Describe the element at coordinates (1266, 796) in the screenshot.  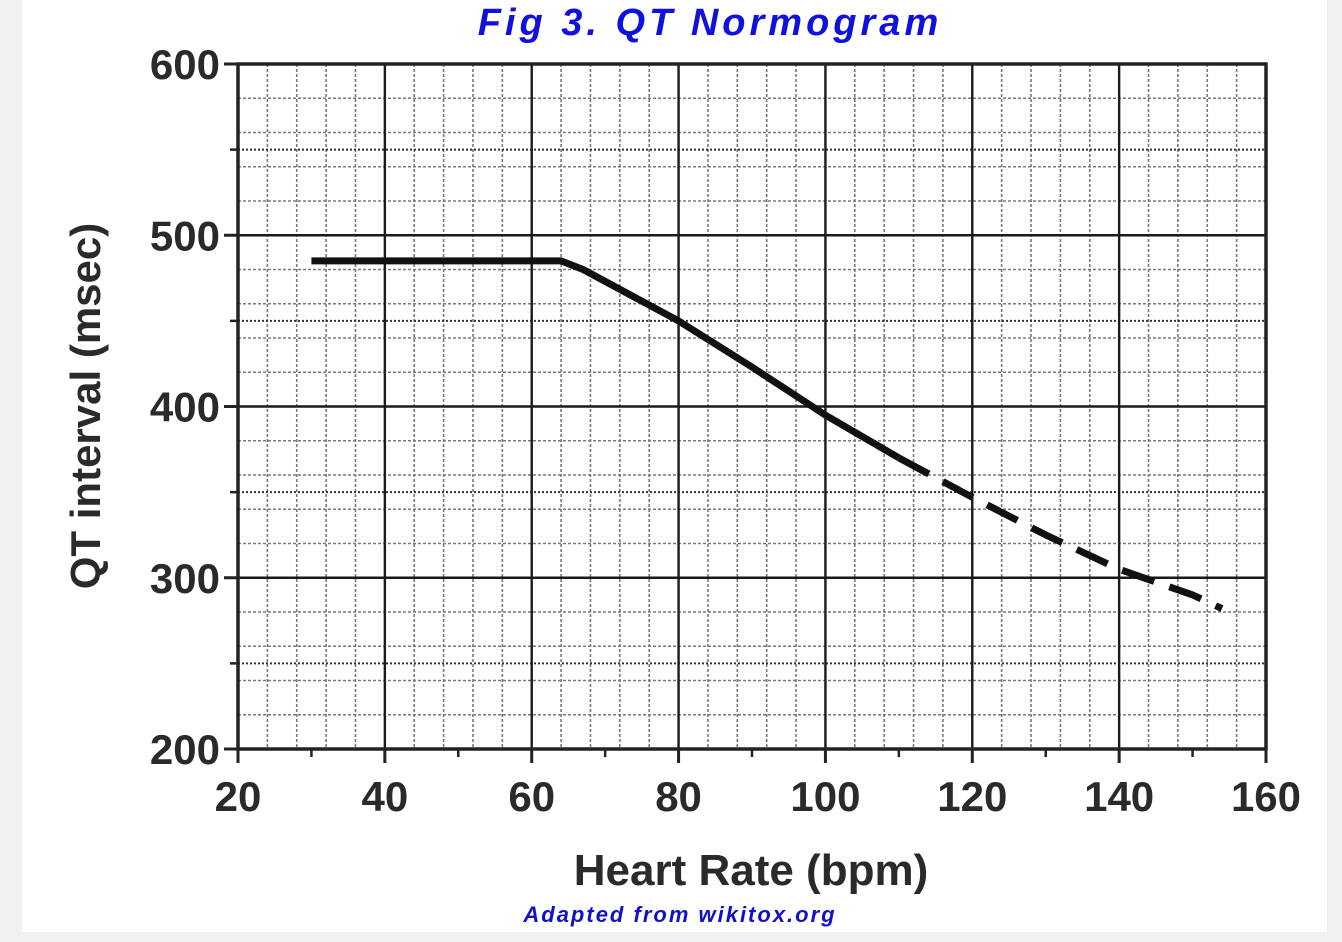
I see `x-tick-label: 160` at that location.